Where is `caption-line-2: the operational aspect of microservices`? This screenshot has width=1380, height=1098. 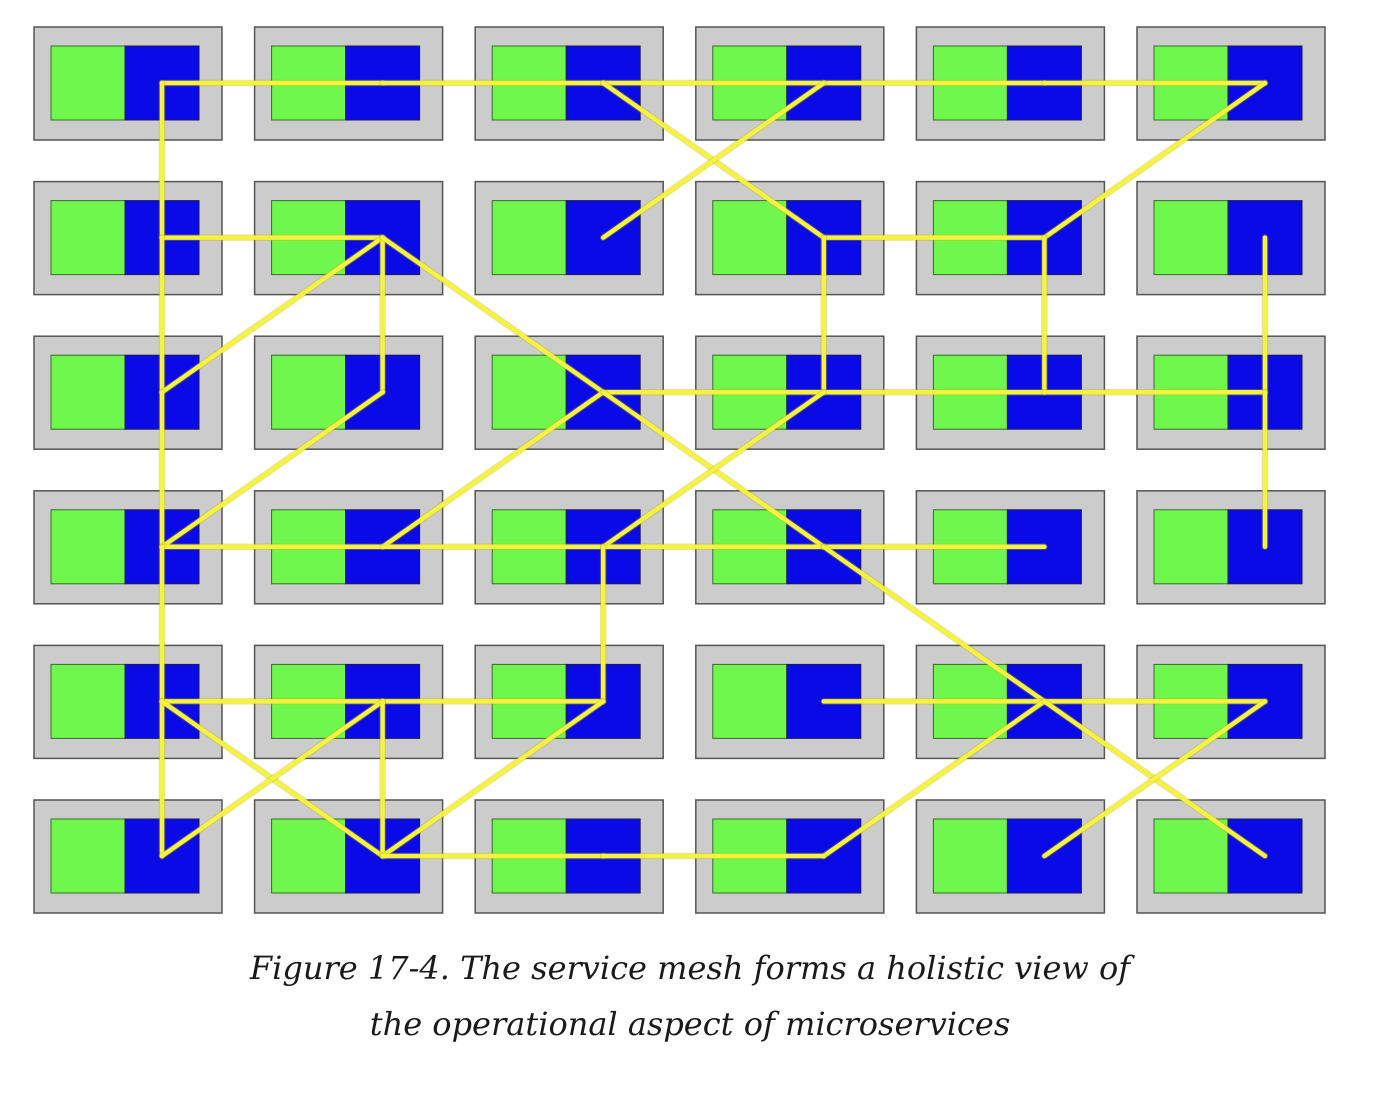 caption-line-2: the operational aspect of microservices is located at coordinates (690, 1024).